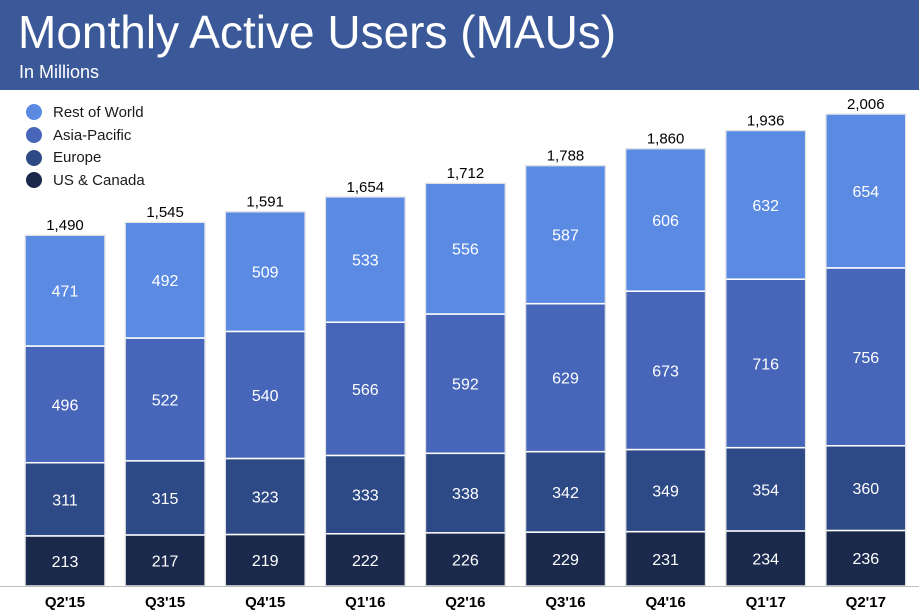 This screenshot has height=611, width=919. What do you see at coordinates (65, 225) in the screenshot?
I see `bar-total-label: 1,490` at bounding box center [65, 225].